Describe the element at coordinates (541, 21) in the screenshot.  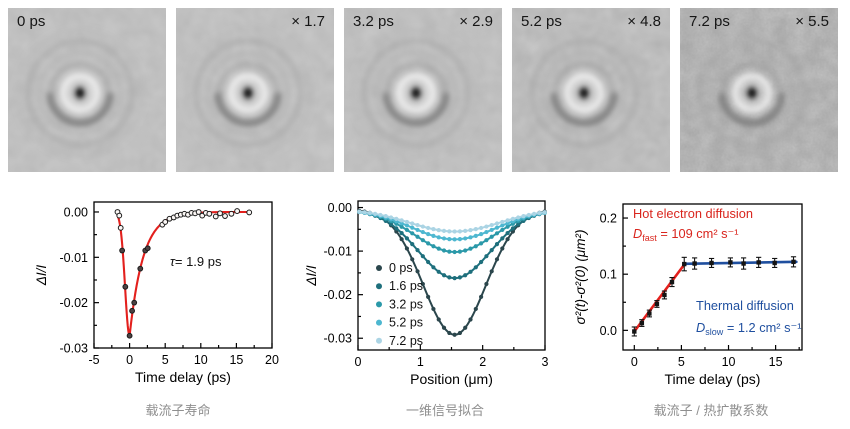
I see `panel-time-label: 5.2 ps` at that location.